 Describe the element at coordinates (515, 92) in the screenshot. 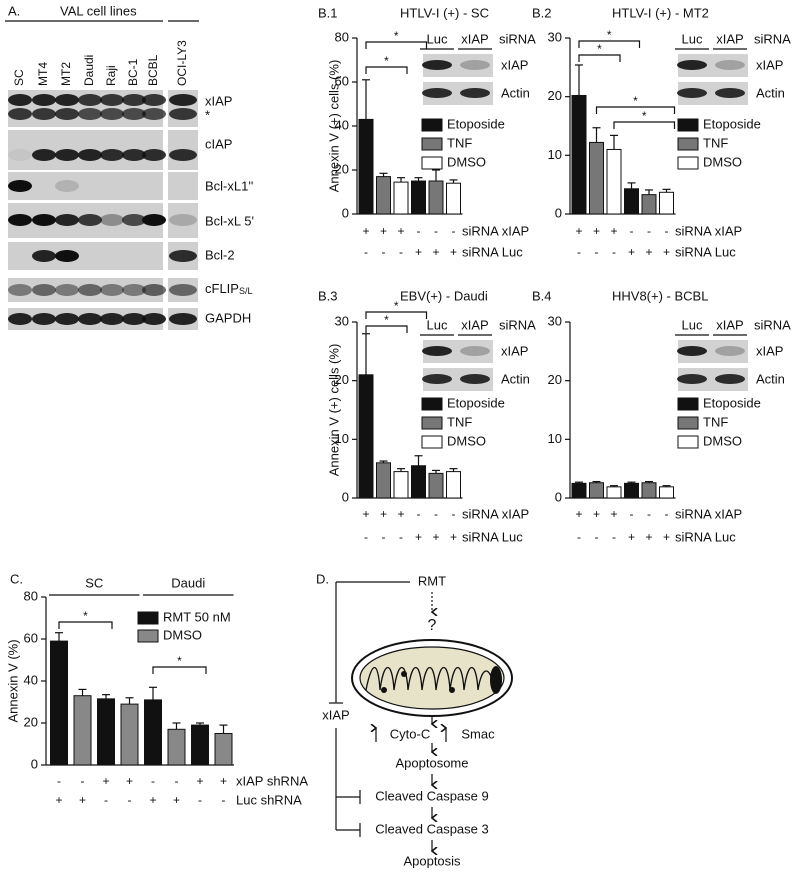

I see `inset-band-label: Actin` at that location.